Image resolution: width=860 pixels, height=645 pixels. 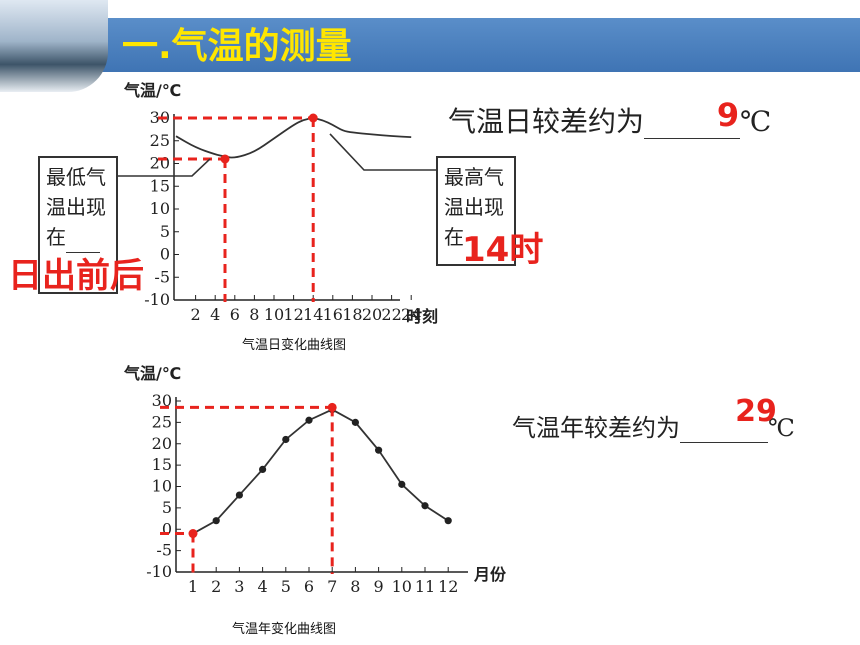 What do you see at coordinates (474, 177) in the screenshot?
I see `callout-line: 最高气` at bounding box center [474, 177].